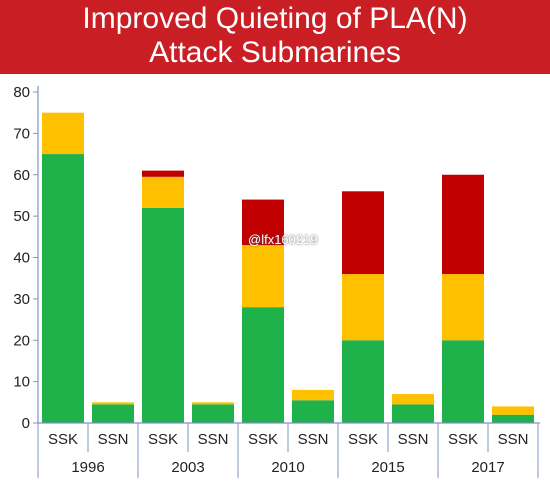  What do you see at coordinates (287, 467) in the screenshot?
I see `year-label: 2010` at bounding box center [287, 467].